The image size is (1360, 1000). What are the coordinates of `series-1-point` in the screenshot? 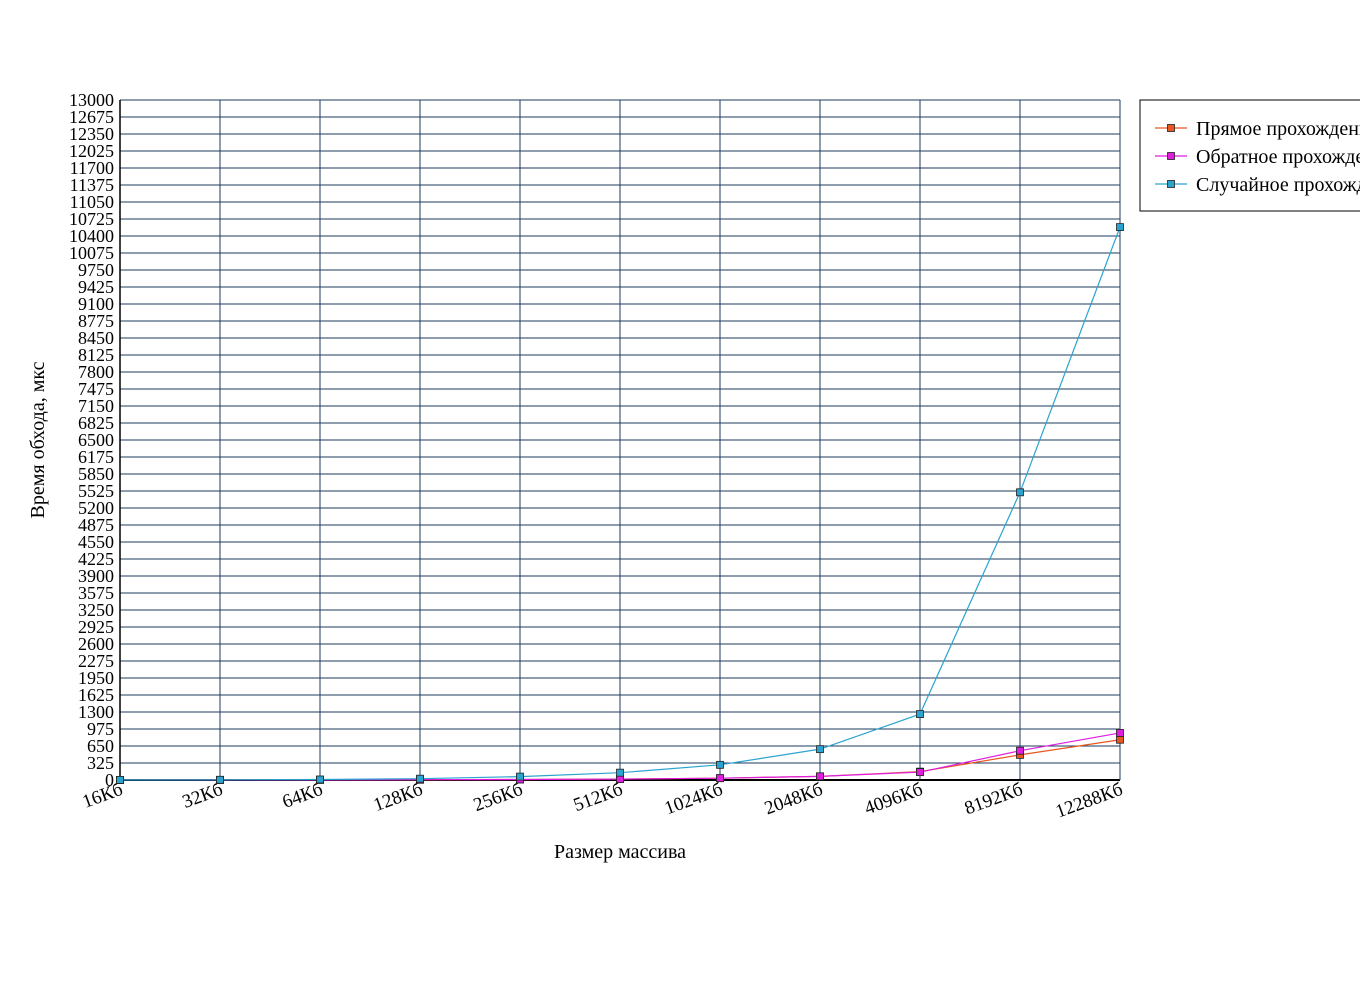 It's located at (1120, 739).